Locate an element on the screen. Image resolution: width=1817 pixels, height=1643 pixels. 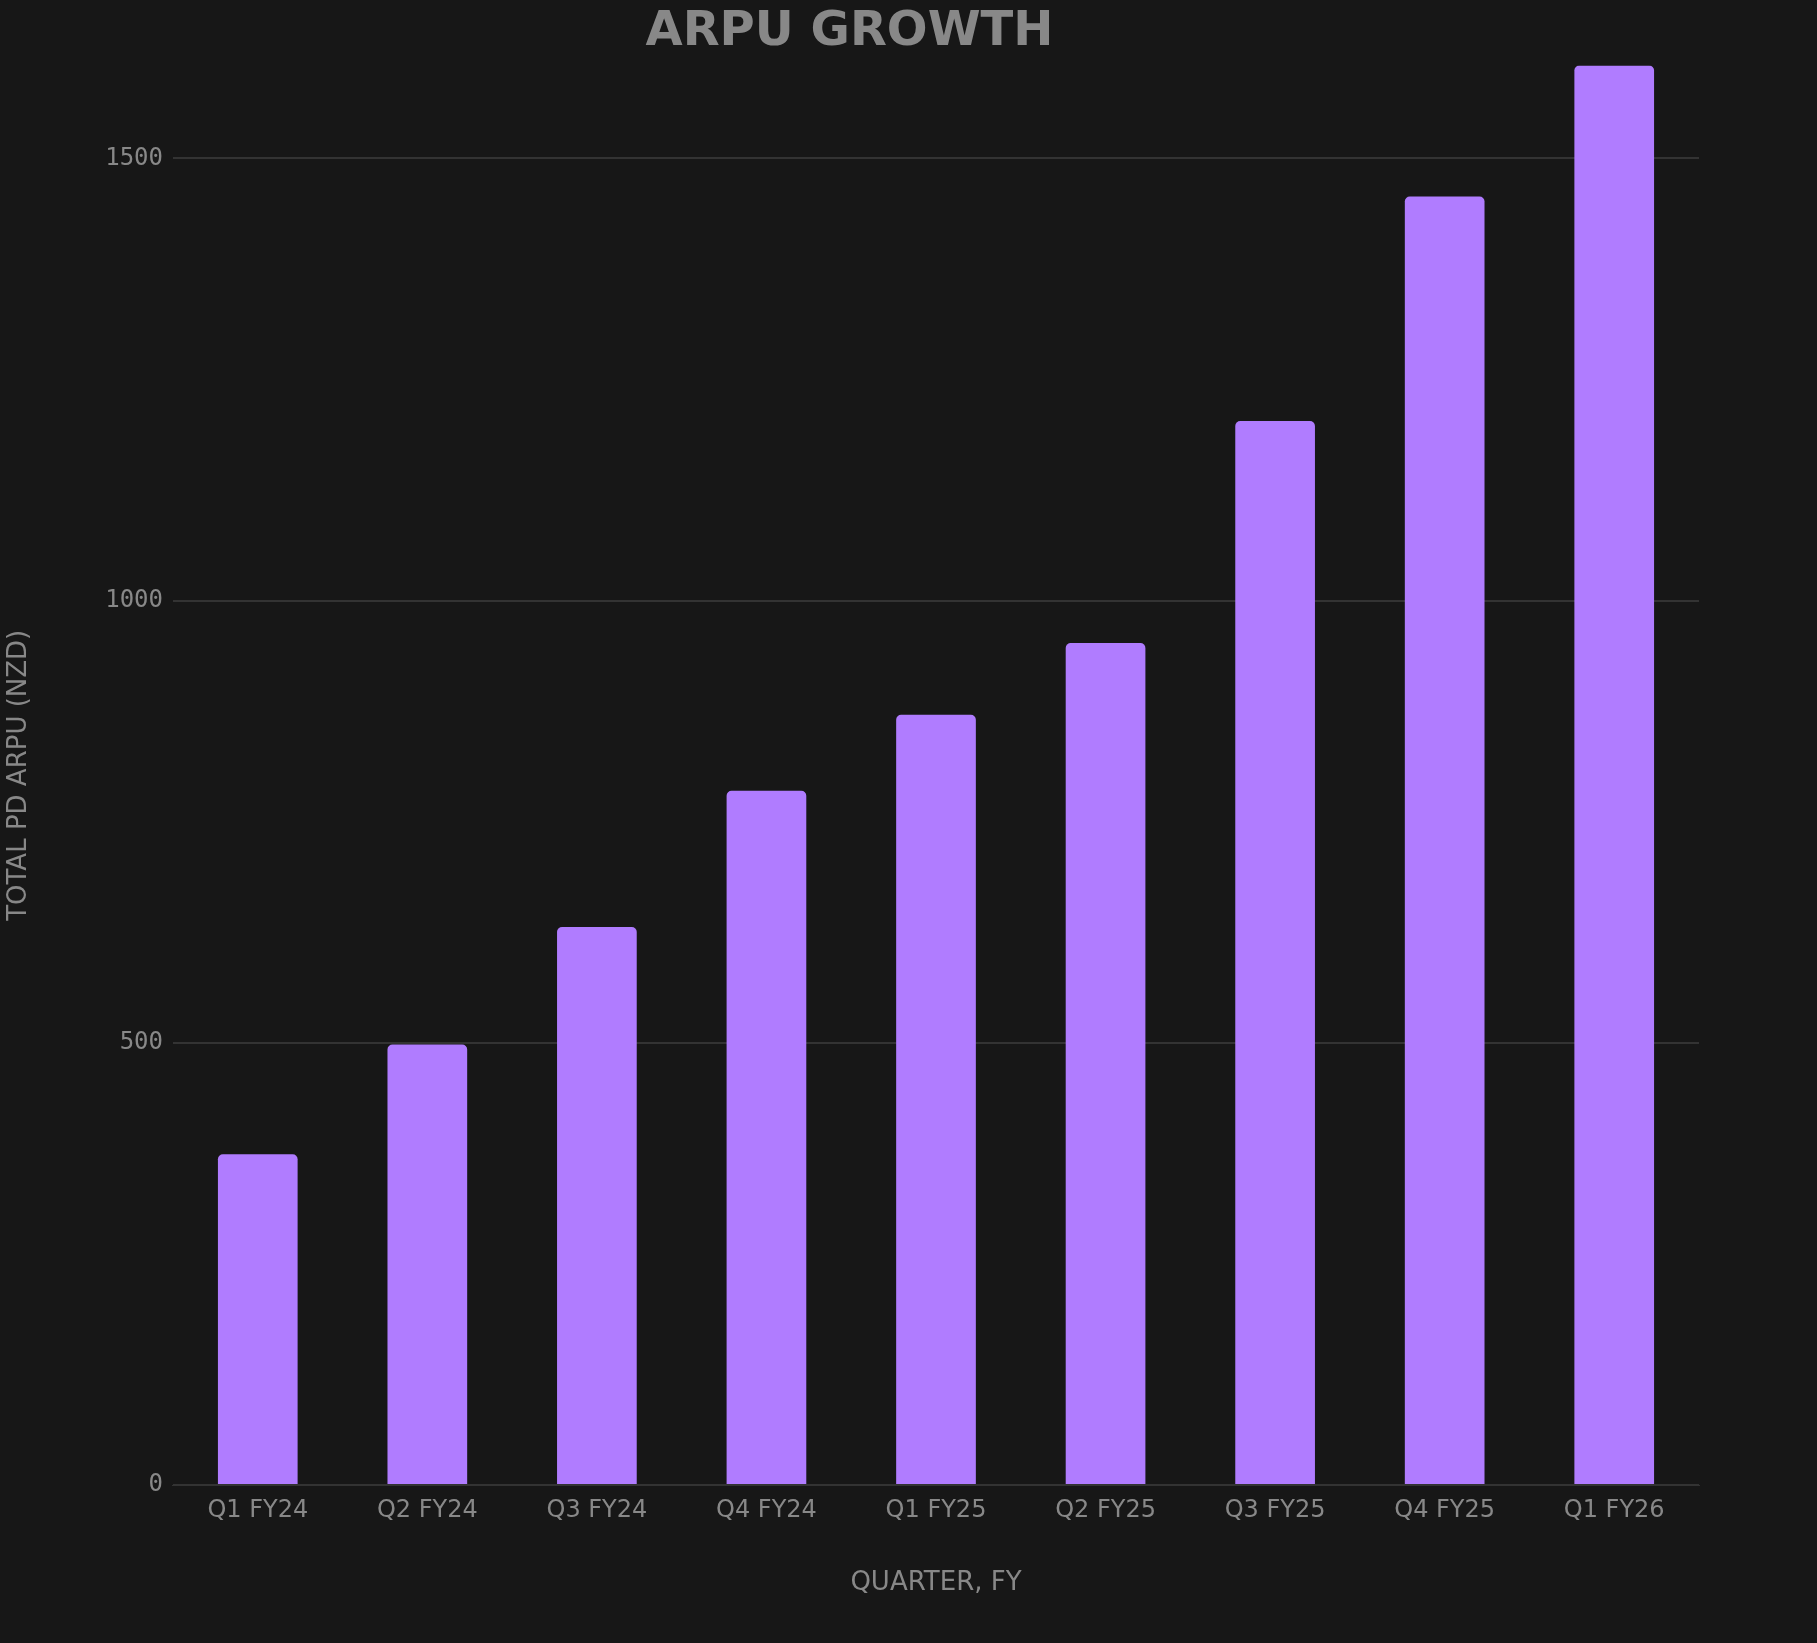
x-tick-label: Q3 FY25 is located at coordinates (1275, 1508).